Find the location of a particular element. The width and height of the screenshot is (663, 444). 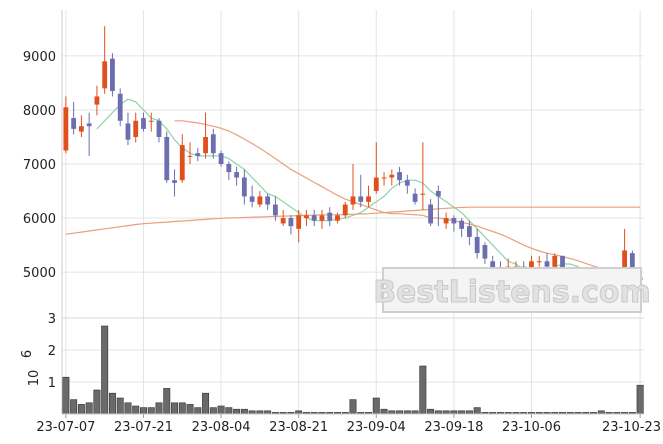

watermark-text: BestListens.com is located at coordinates (512, 292).